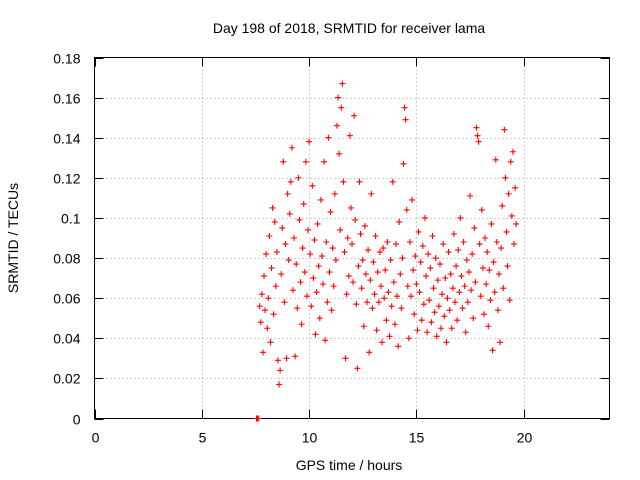 The image size is (640, 480). What do you see at coordinates (417, 438) in the screenshot?
I see `x-tick-label: 15` at bounding box center [417, 438].